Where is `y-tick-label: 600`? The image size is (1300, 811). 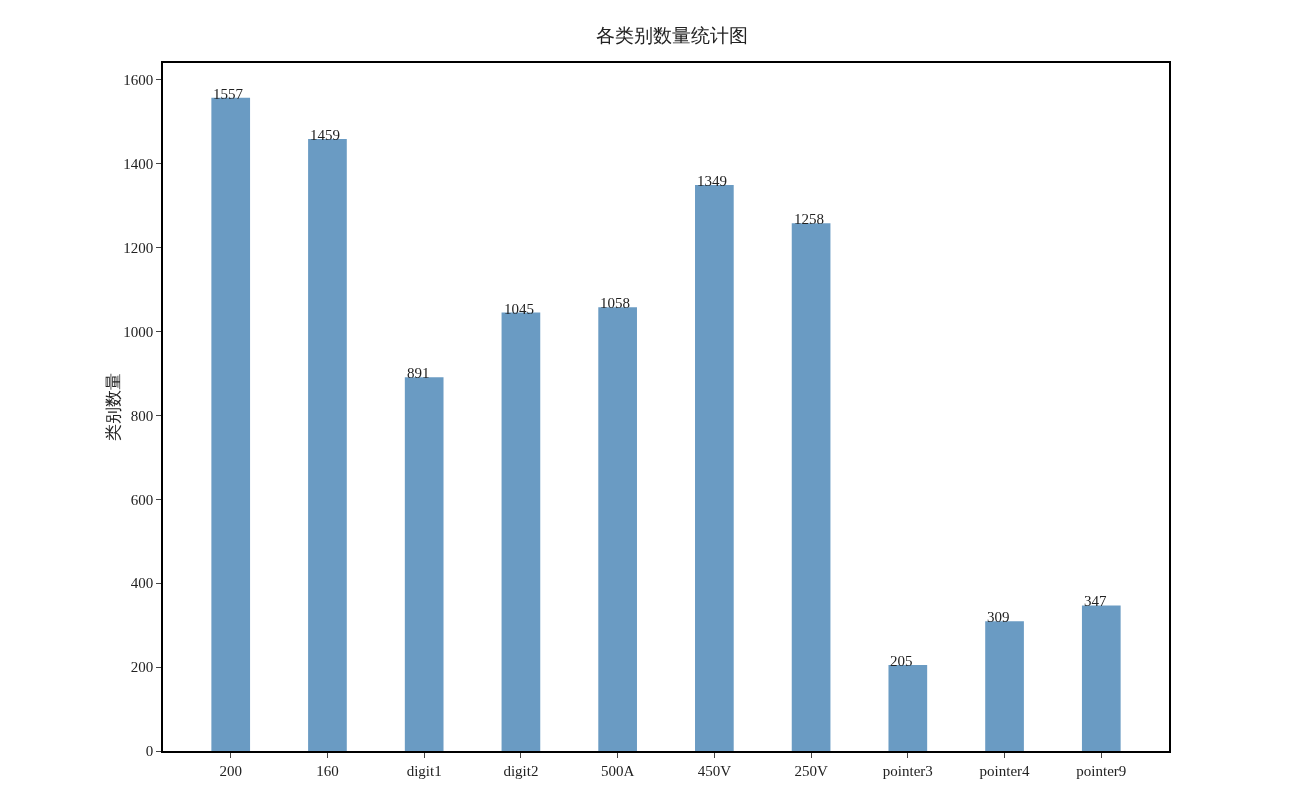 y-tick-label: 600 is located at coordinates (142, 499).